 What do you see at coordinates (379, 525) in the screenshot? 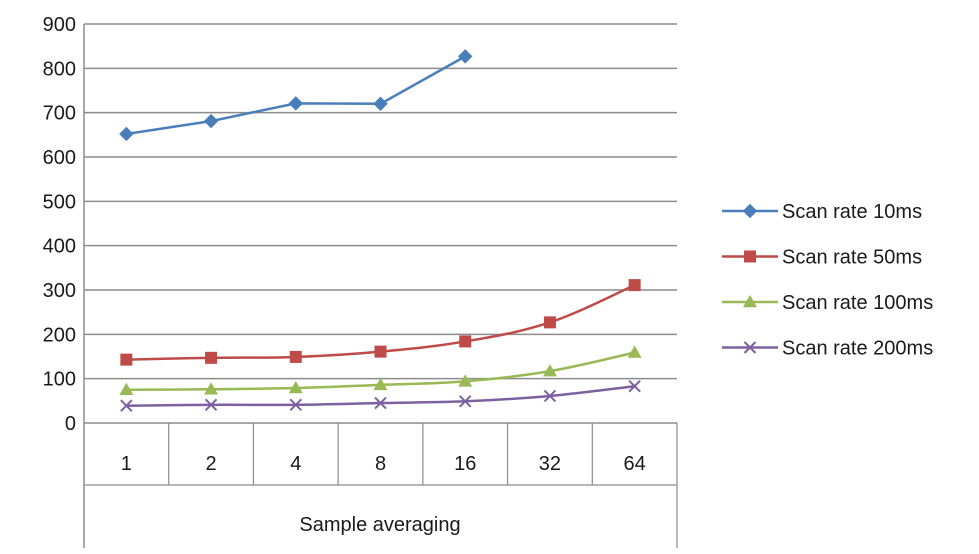
I see `x-axis-title: Sample averaging` at bounding box center [379, 525].